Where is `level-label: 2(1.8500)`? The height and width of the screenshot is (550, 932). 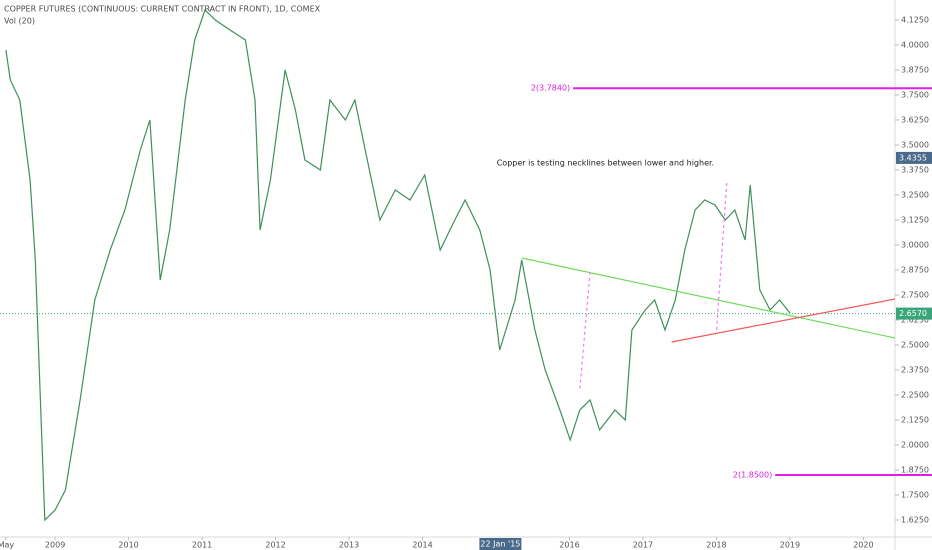
level-label: 2(1.8500) is located at coordinates (752, 475).